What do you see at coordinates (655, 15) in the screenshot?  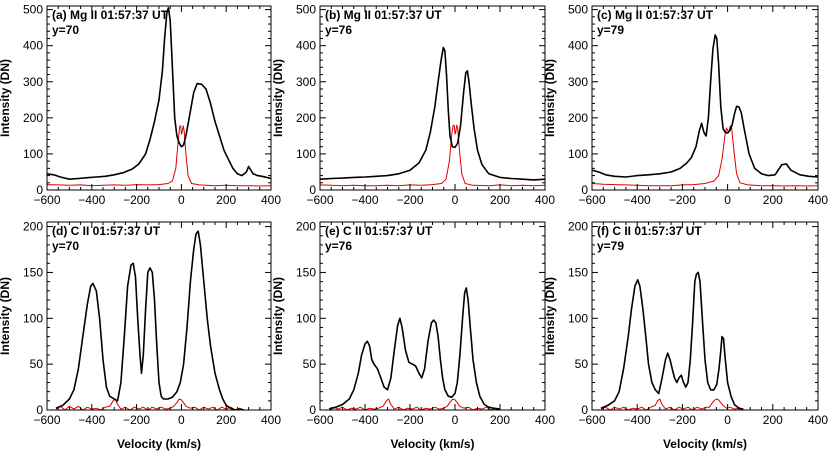 I see `panel-title: (c) Mg II 01:57:37 UT` at bounding box center [655, 15].